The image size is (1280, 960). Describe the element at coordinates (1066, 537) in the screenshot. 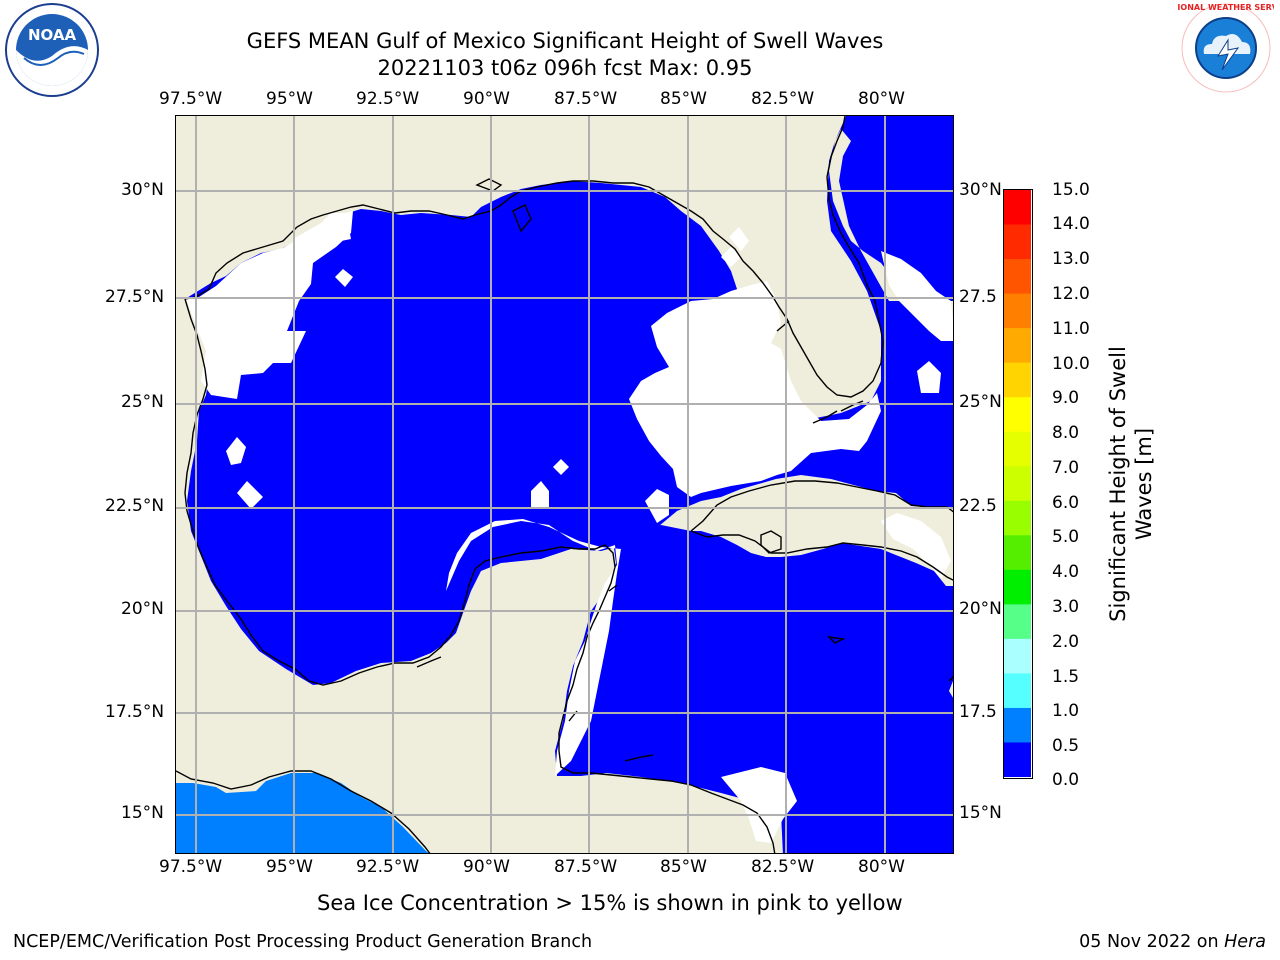

I see `colorbar-tick: 5.0` at that location.